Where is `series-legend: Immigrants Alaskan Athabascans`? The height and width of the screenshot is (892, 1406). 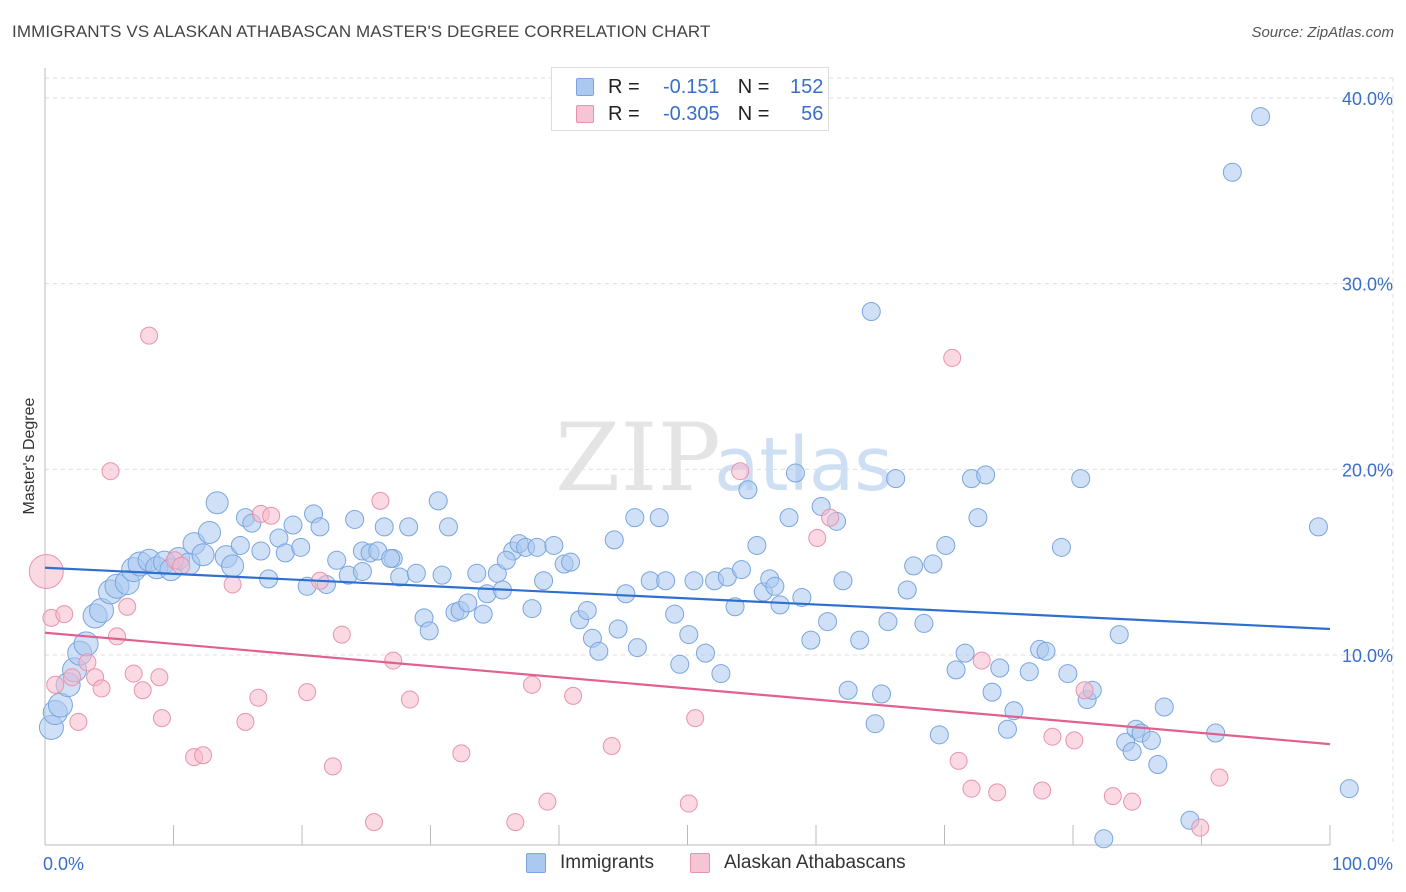
series-legend: Immigrants Alaskan Athabascans is located at coordinates (703, 865).